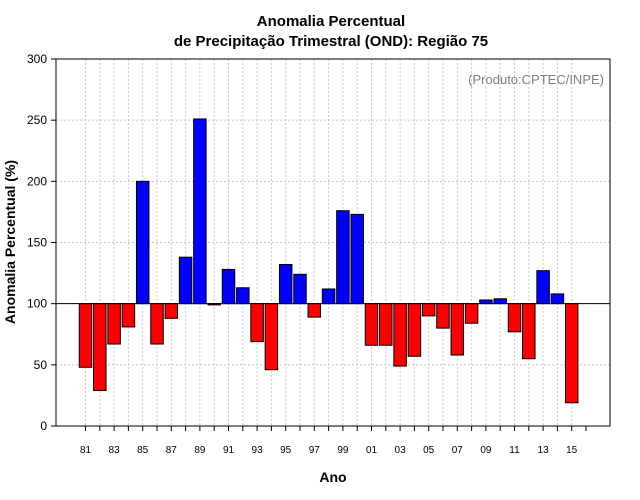 The image size is (640, 500). What do you see at coordinates (401, 450) in the screenshot?
I see `x-tick-label: 03` at bounding box center [401, 450].